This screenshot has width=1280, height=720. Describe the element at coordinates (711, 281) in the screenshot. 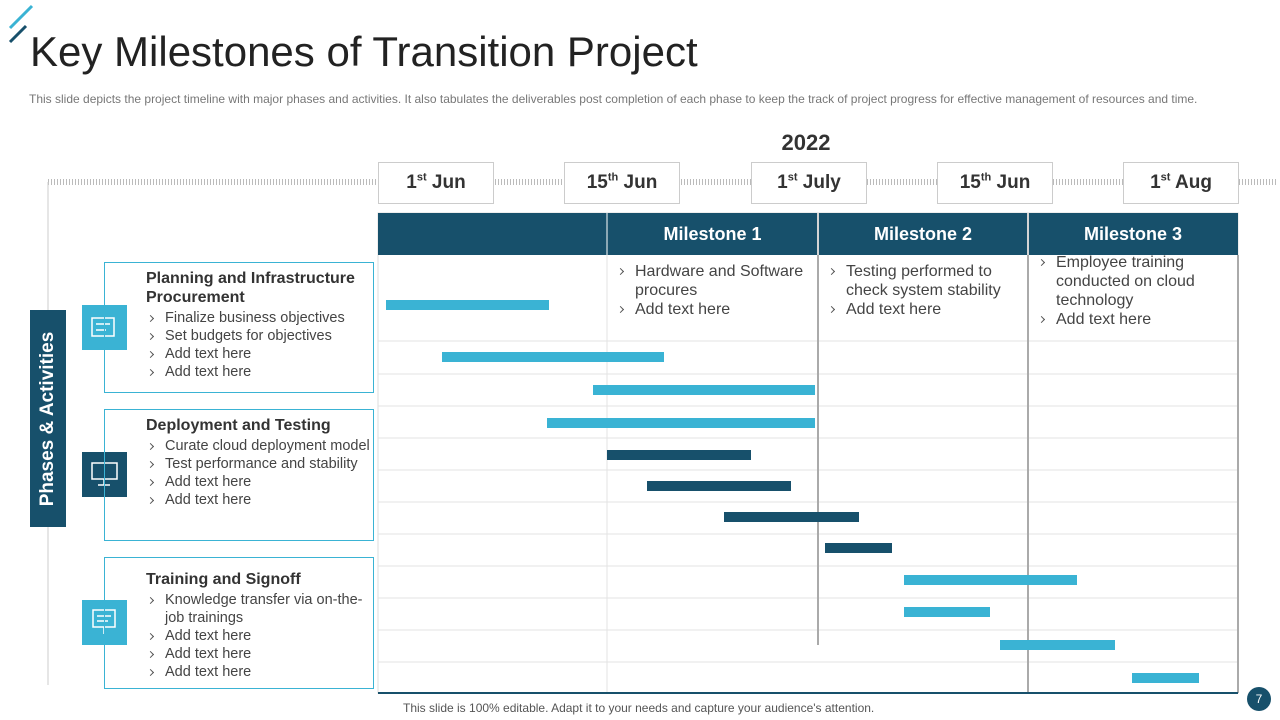

I see `milestone-item: Hardware and Software procures` at that location.